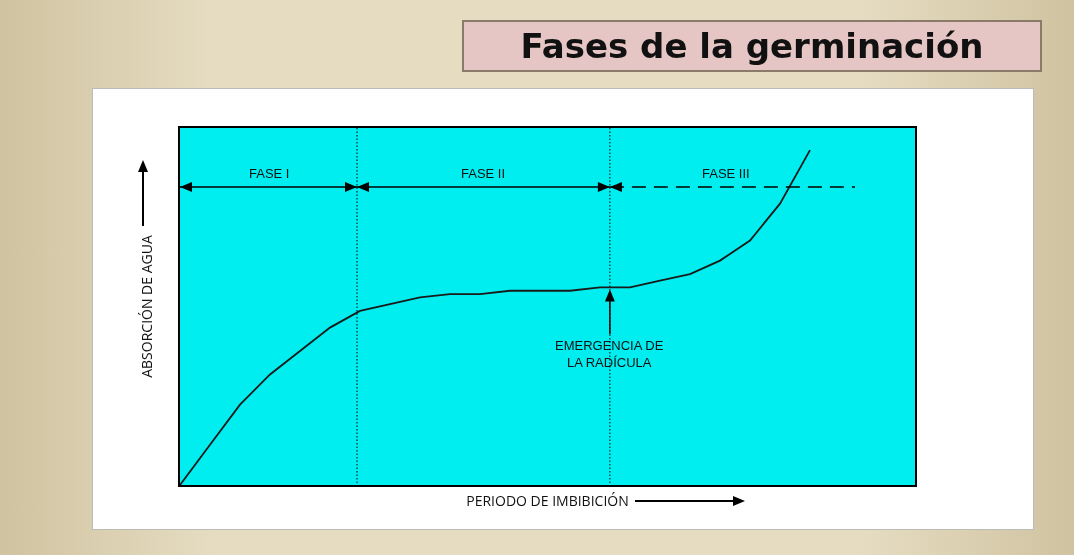 The height and width of the screenshot is (555, 1074). What do you see at coordinates (726, 173) in the screenshot?
I see `annotation: FASE III` at bounding box center [726, 173].